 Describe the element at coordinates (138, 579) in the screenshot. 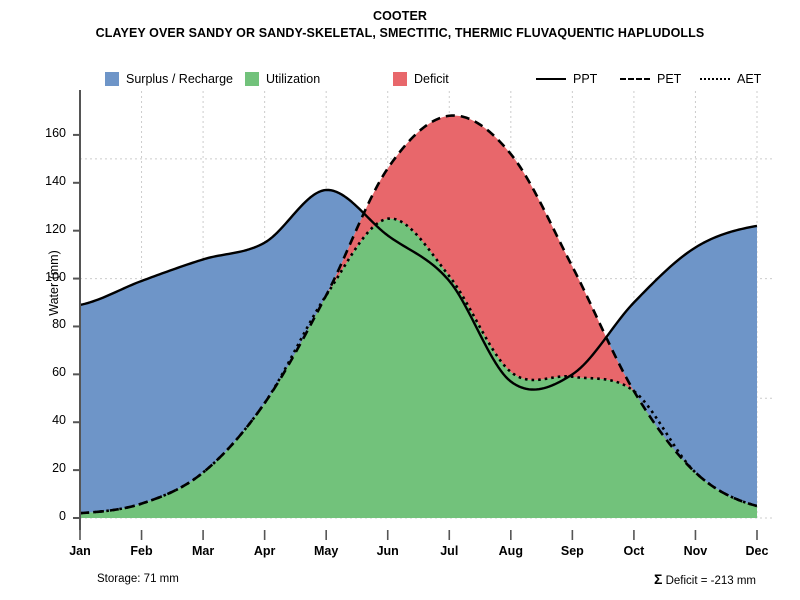

I see `storage-annotation: Storage: 71 mm` at that location.